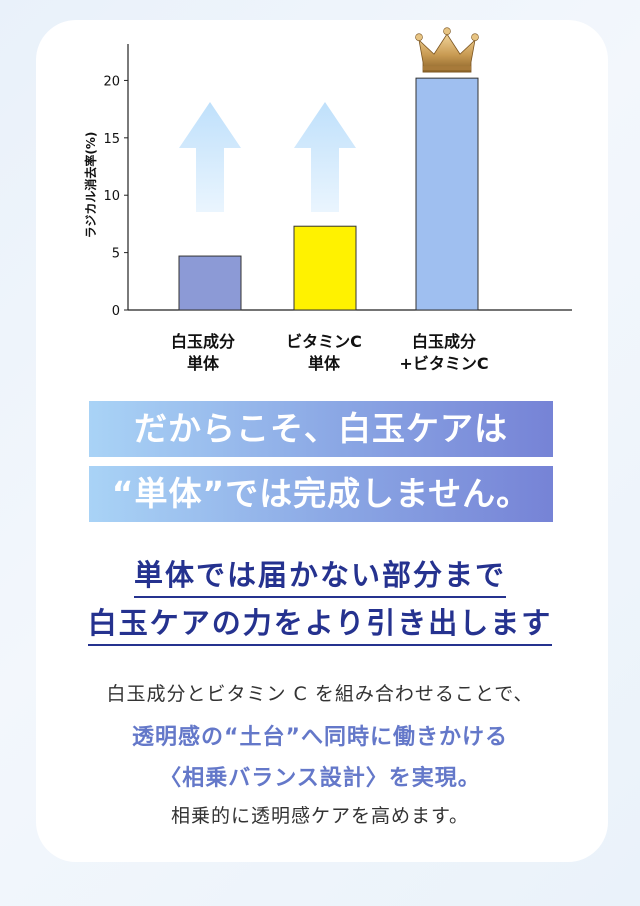 The height and width of the screenshot is (906, 640). Describe the element at coordinates (116, 254) in the screenshot. I see `y-tick-label-1: 5` at that location.